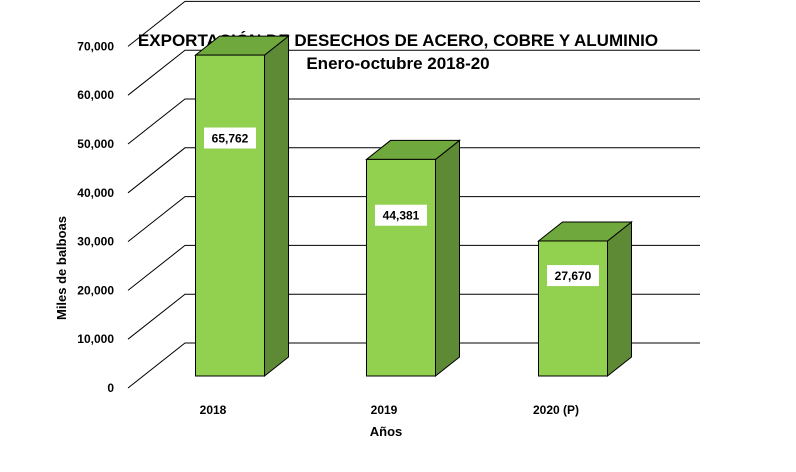 This screenshot has height=472, width=796. Describe the element at coordinates (95, 46) in the screenshot. I see `y-tick-label: 70,000` at that location.